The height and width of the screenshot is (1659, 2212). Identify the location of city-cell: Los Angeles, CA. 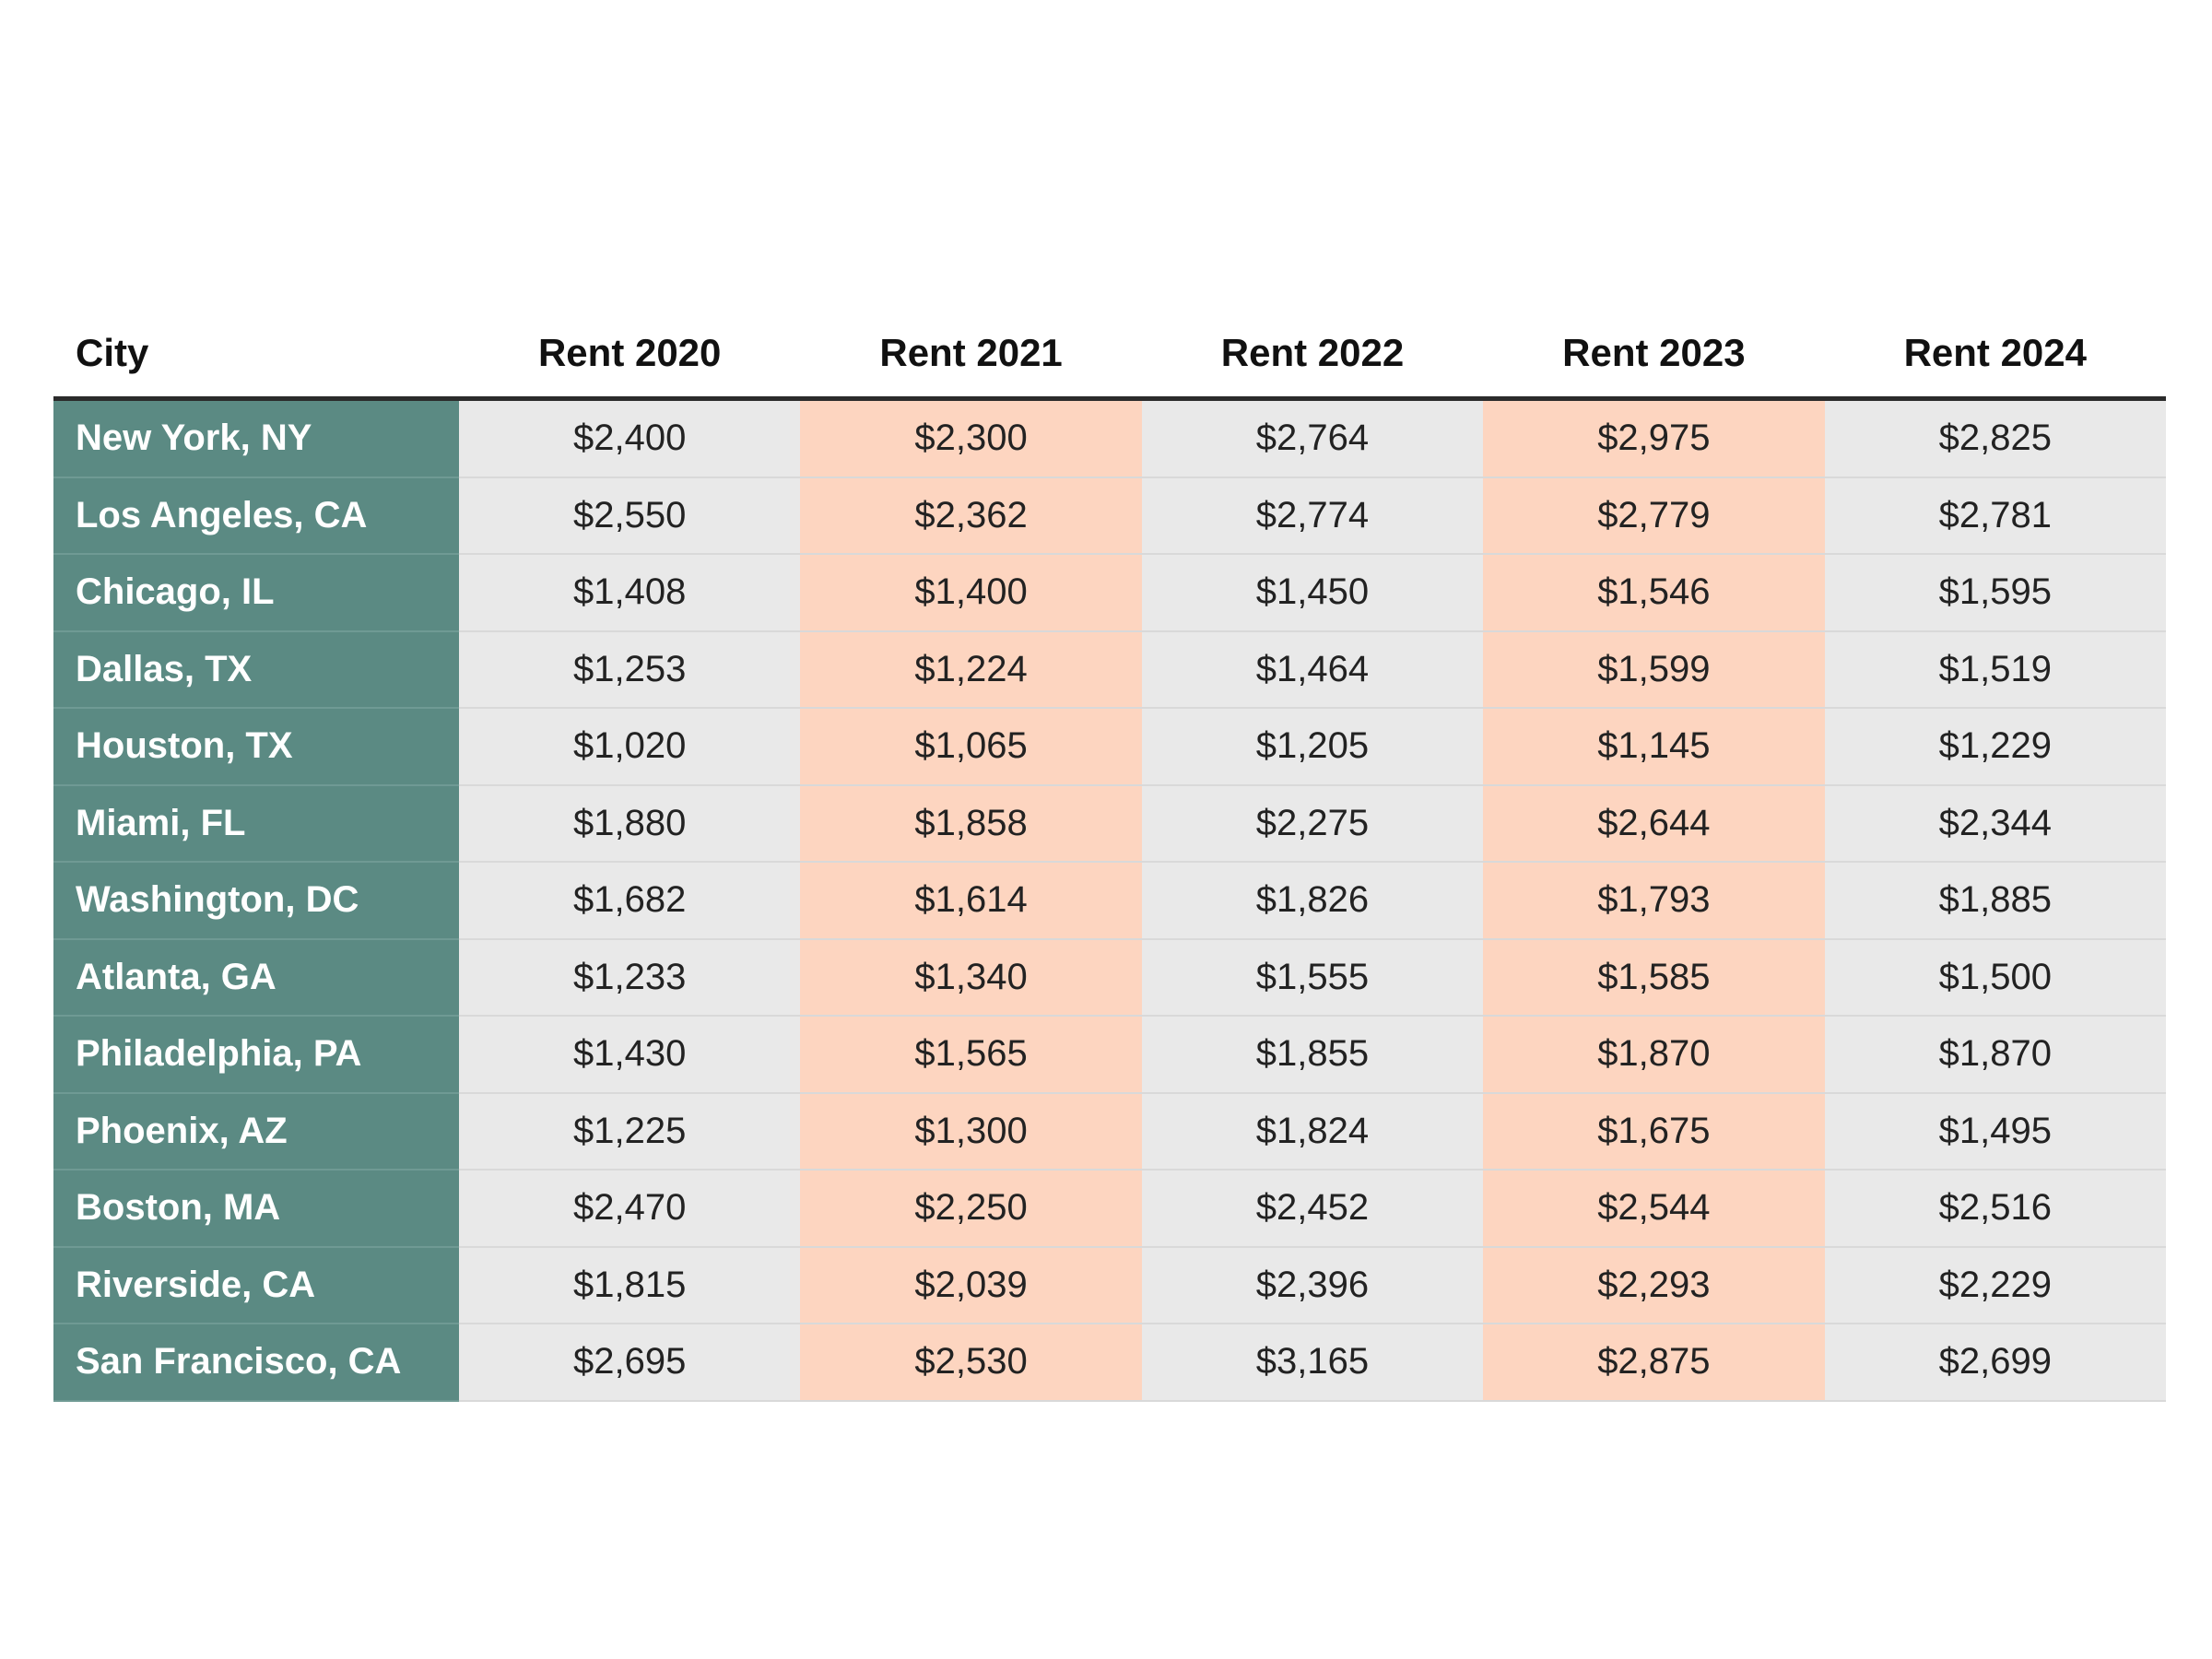
(256, 516).